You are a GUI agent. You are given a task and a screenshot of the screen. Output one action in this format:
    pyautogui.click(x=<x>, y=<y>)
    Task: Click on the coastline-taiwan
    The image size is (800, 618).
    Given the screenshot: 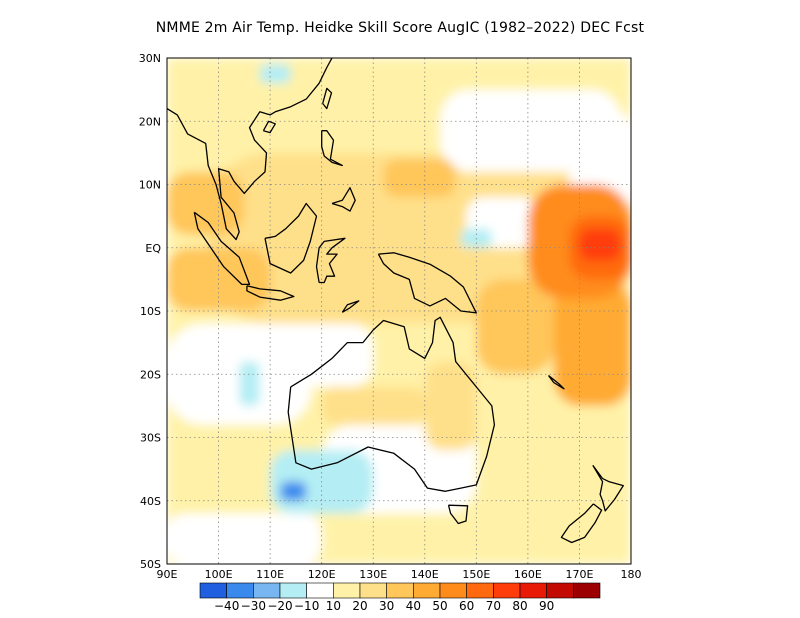 What is the action you would take?
    pyautogui.click(x=327, y=98)
    